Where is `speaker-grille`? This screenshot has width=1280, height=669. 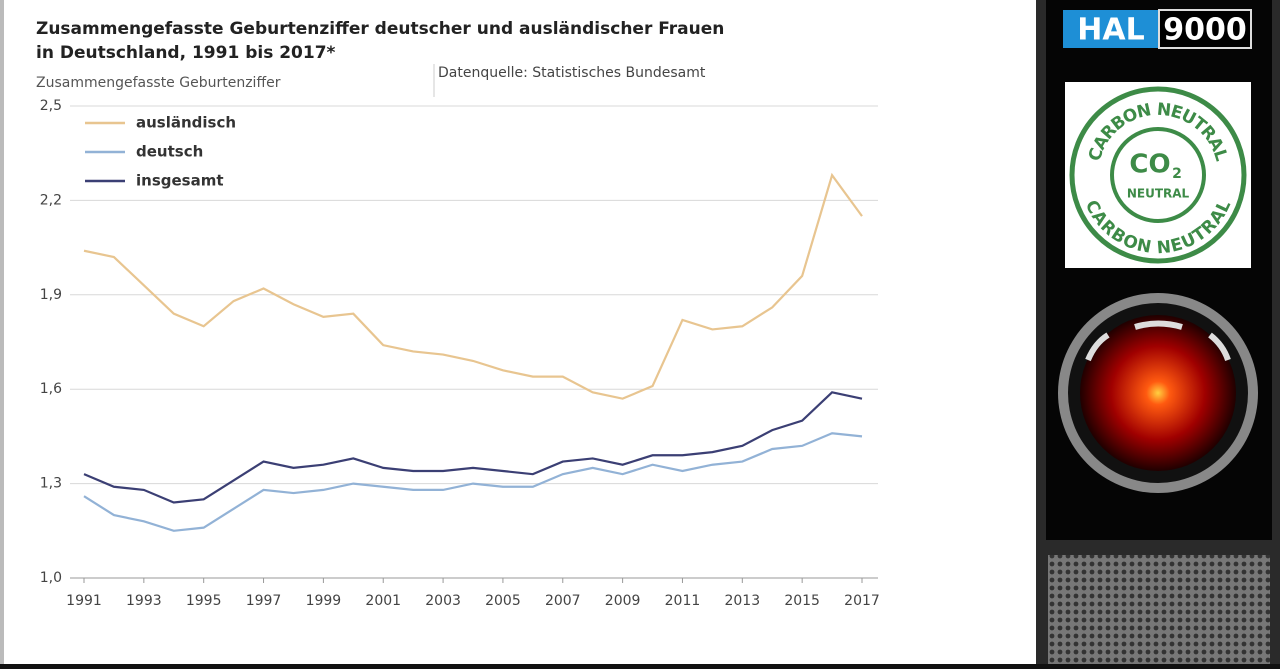
speaker-grille is located at coordinates (1159, 612).